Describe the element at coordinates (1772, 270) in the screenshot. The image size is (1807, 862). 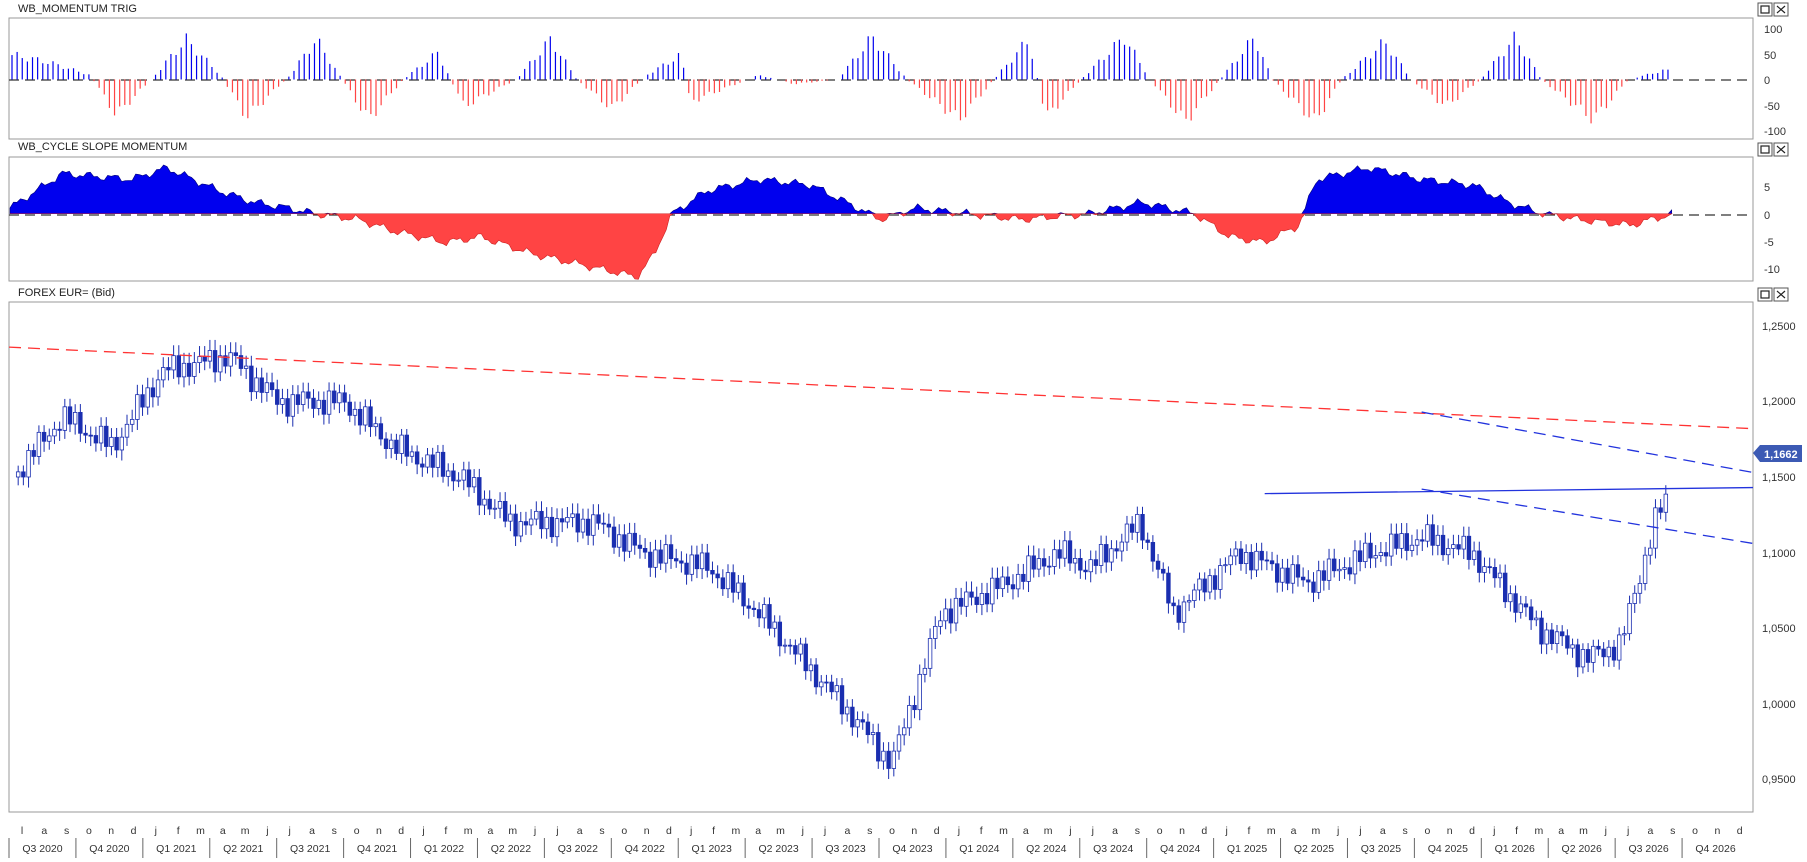
I see `cycle-ytick-label: -10` at that location.